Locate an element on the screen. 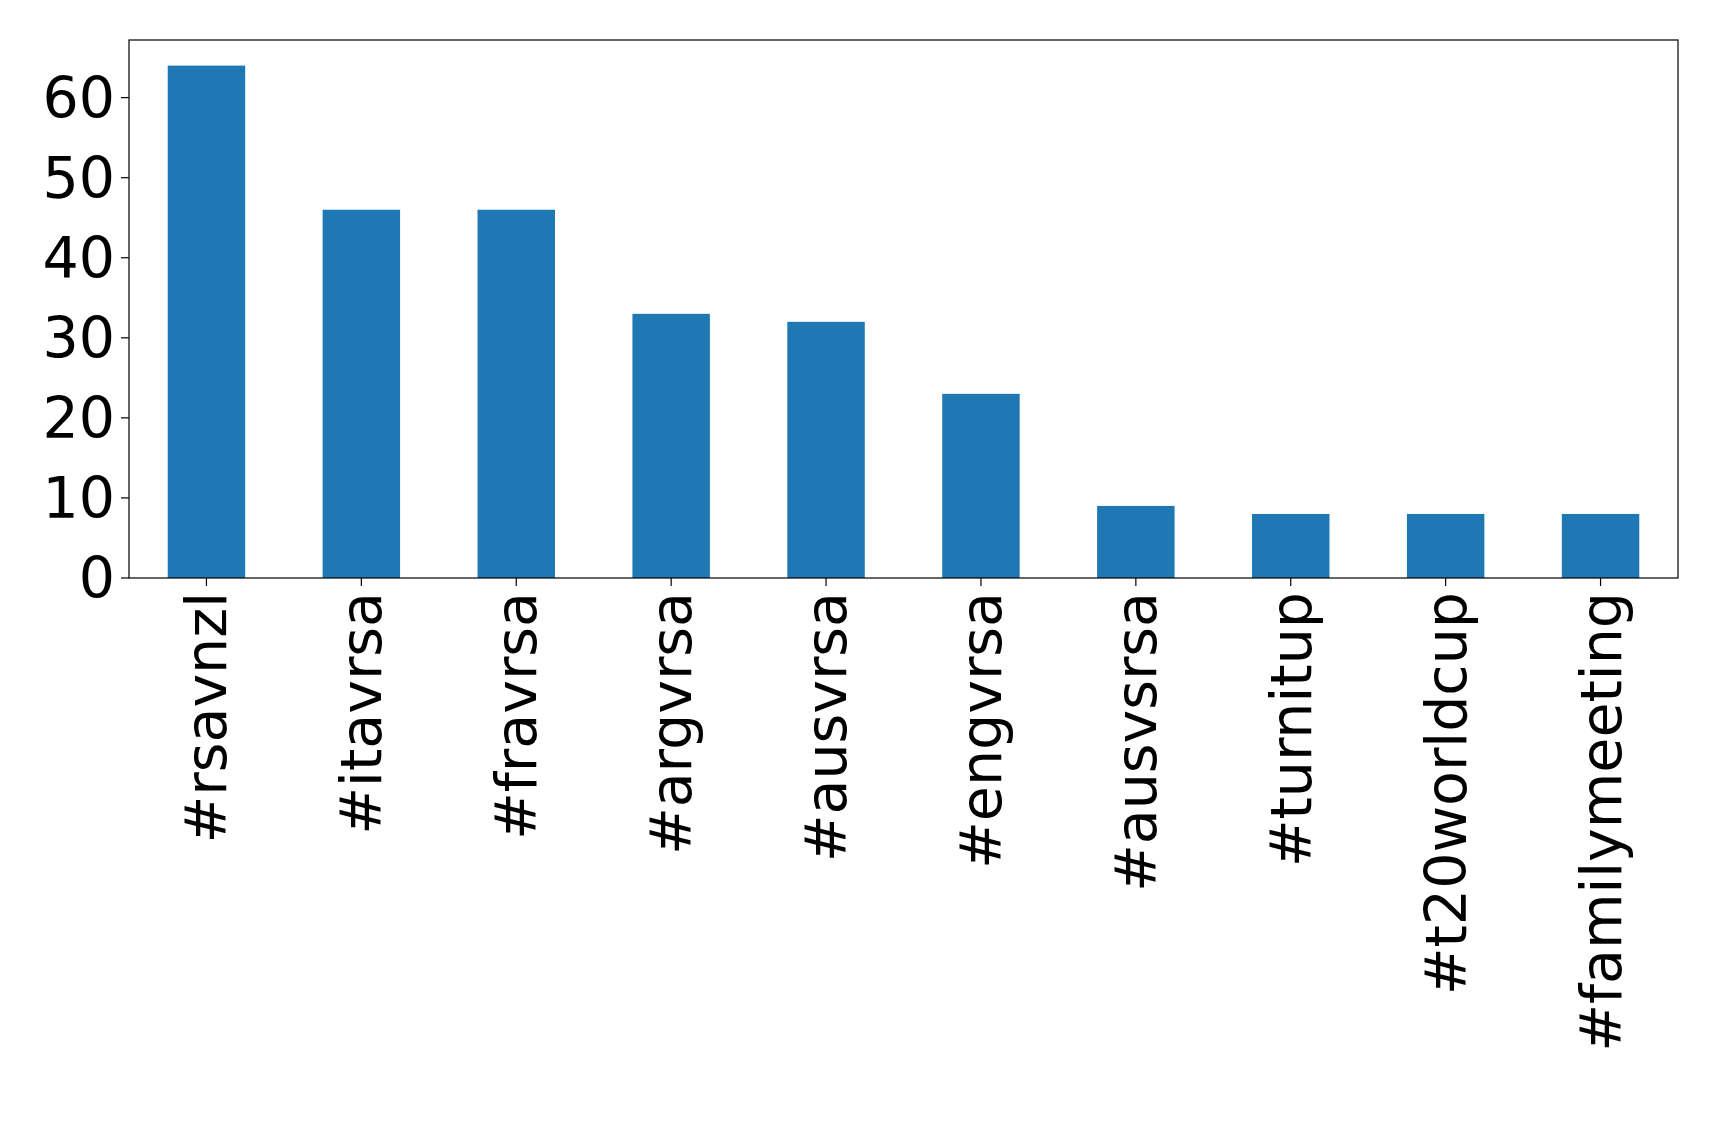 The height and width of the screenshot is (1132, 1719). x-tick-label: #argvrsa is located at coordinates (671, 724).